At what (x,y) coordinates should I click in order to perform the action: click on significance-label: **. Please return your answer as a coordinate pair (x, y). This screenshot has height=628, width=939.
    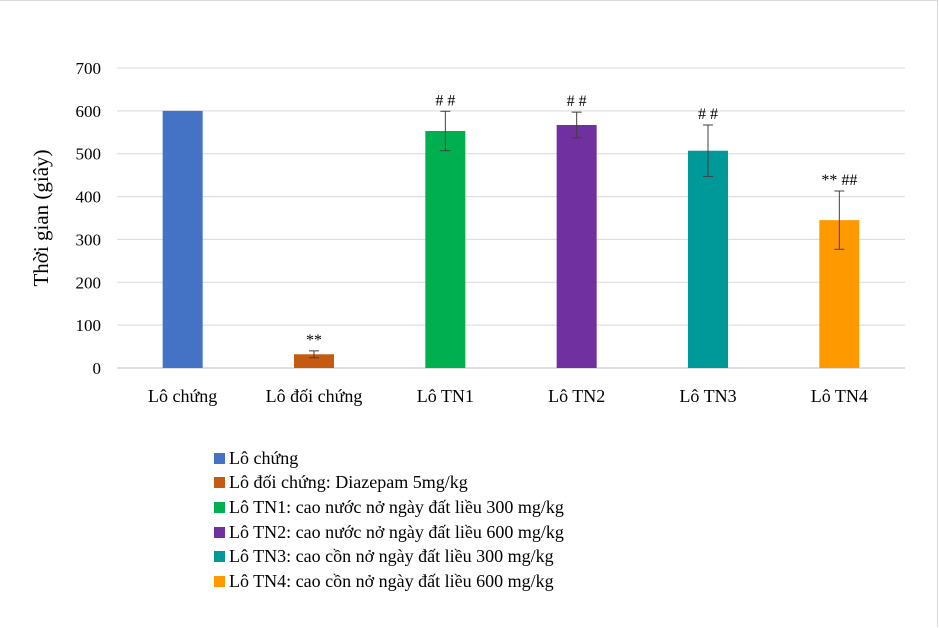
    Looking at the image, I should click on (314, 340).